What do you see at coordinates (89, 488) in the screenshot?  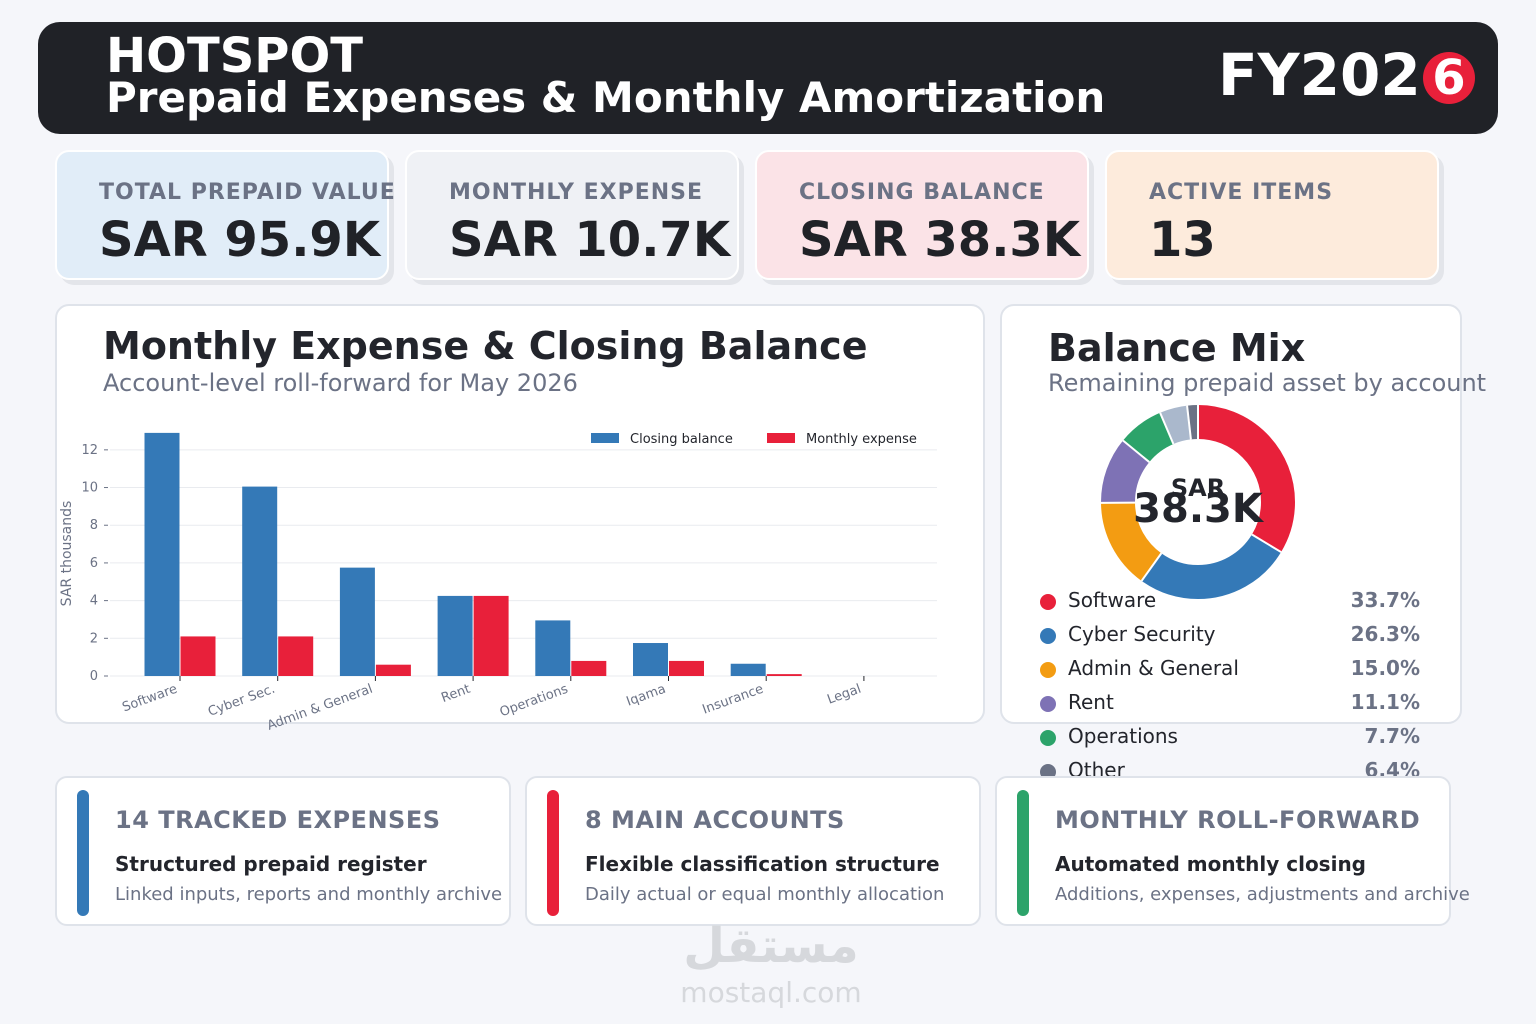 I see `y-tick-label: 10` at bounding box center [89, 488].